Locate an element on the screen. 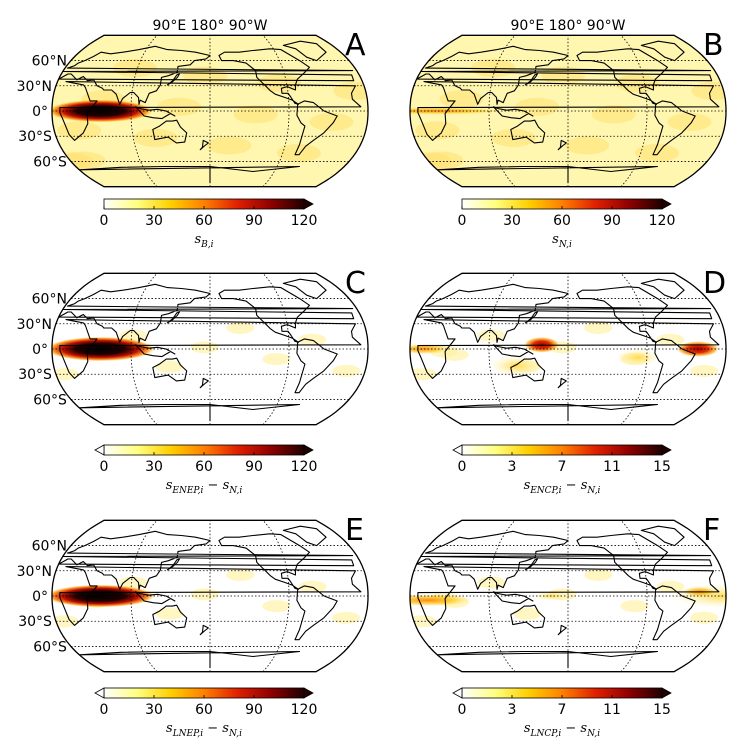  colorbar-tick-label: 11 is located at coordinates (612, 467).